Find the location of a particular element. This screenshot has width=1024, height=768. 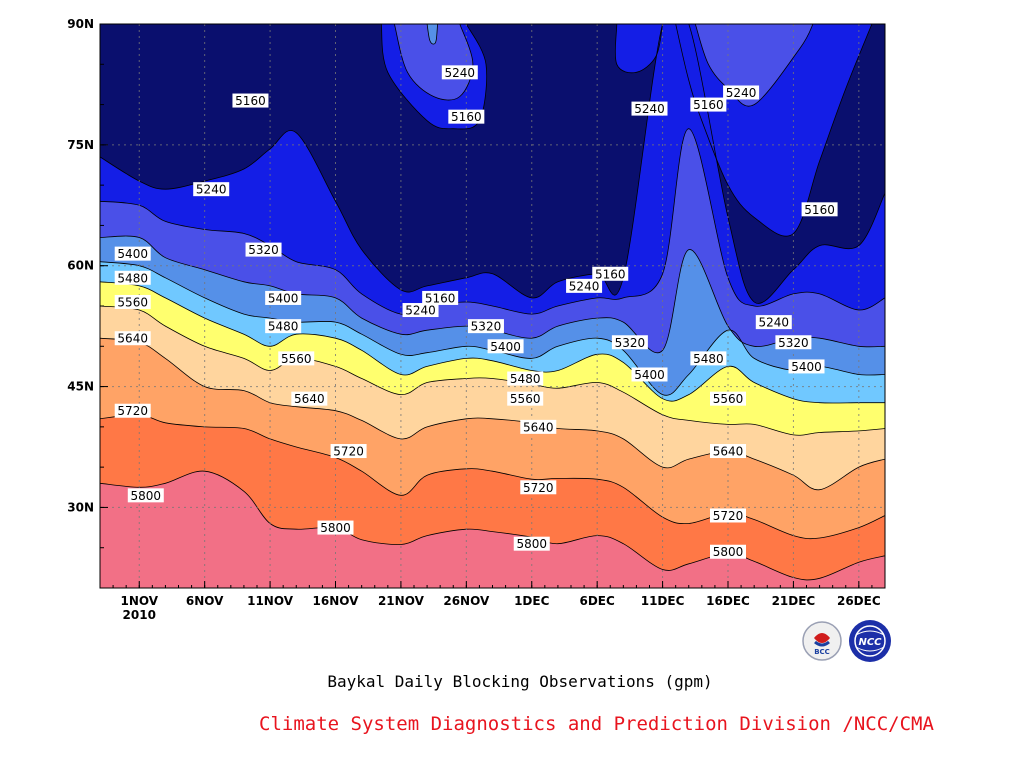

x-tick-sublabel: 2010 is located at coordinates (139, 615).